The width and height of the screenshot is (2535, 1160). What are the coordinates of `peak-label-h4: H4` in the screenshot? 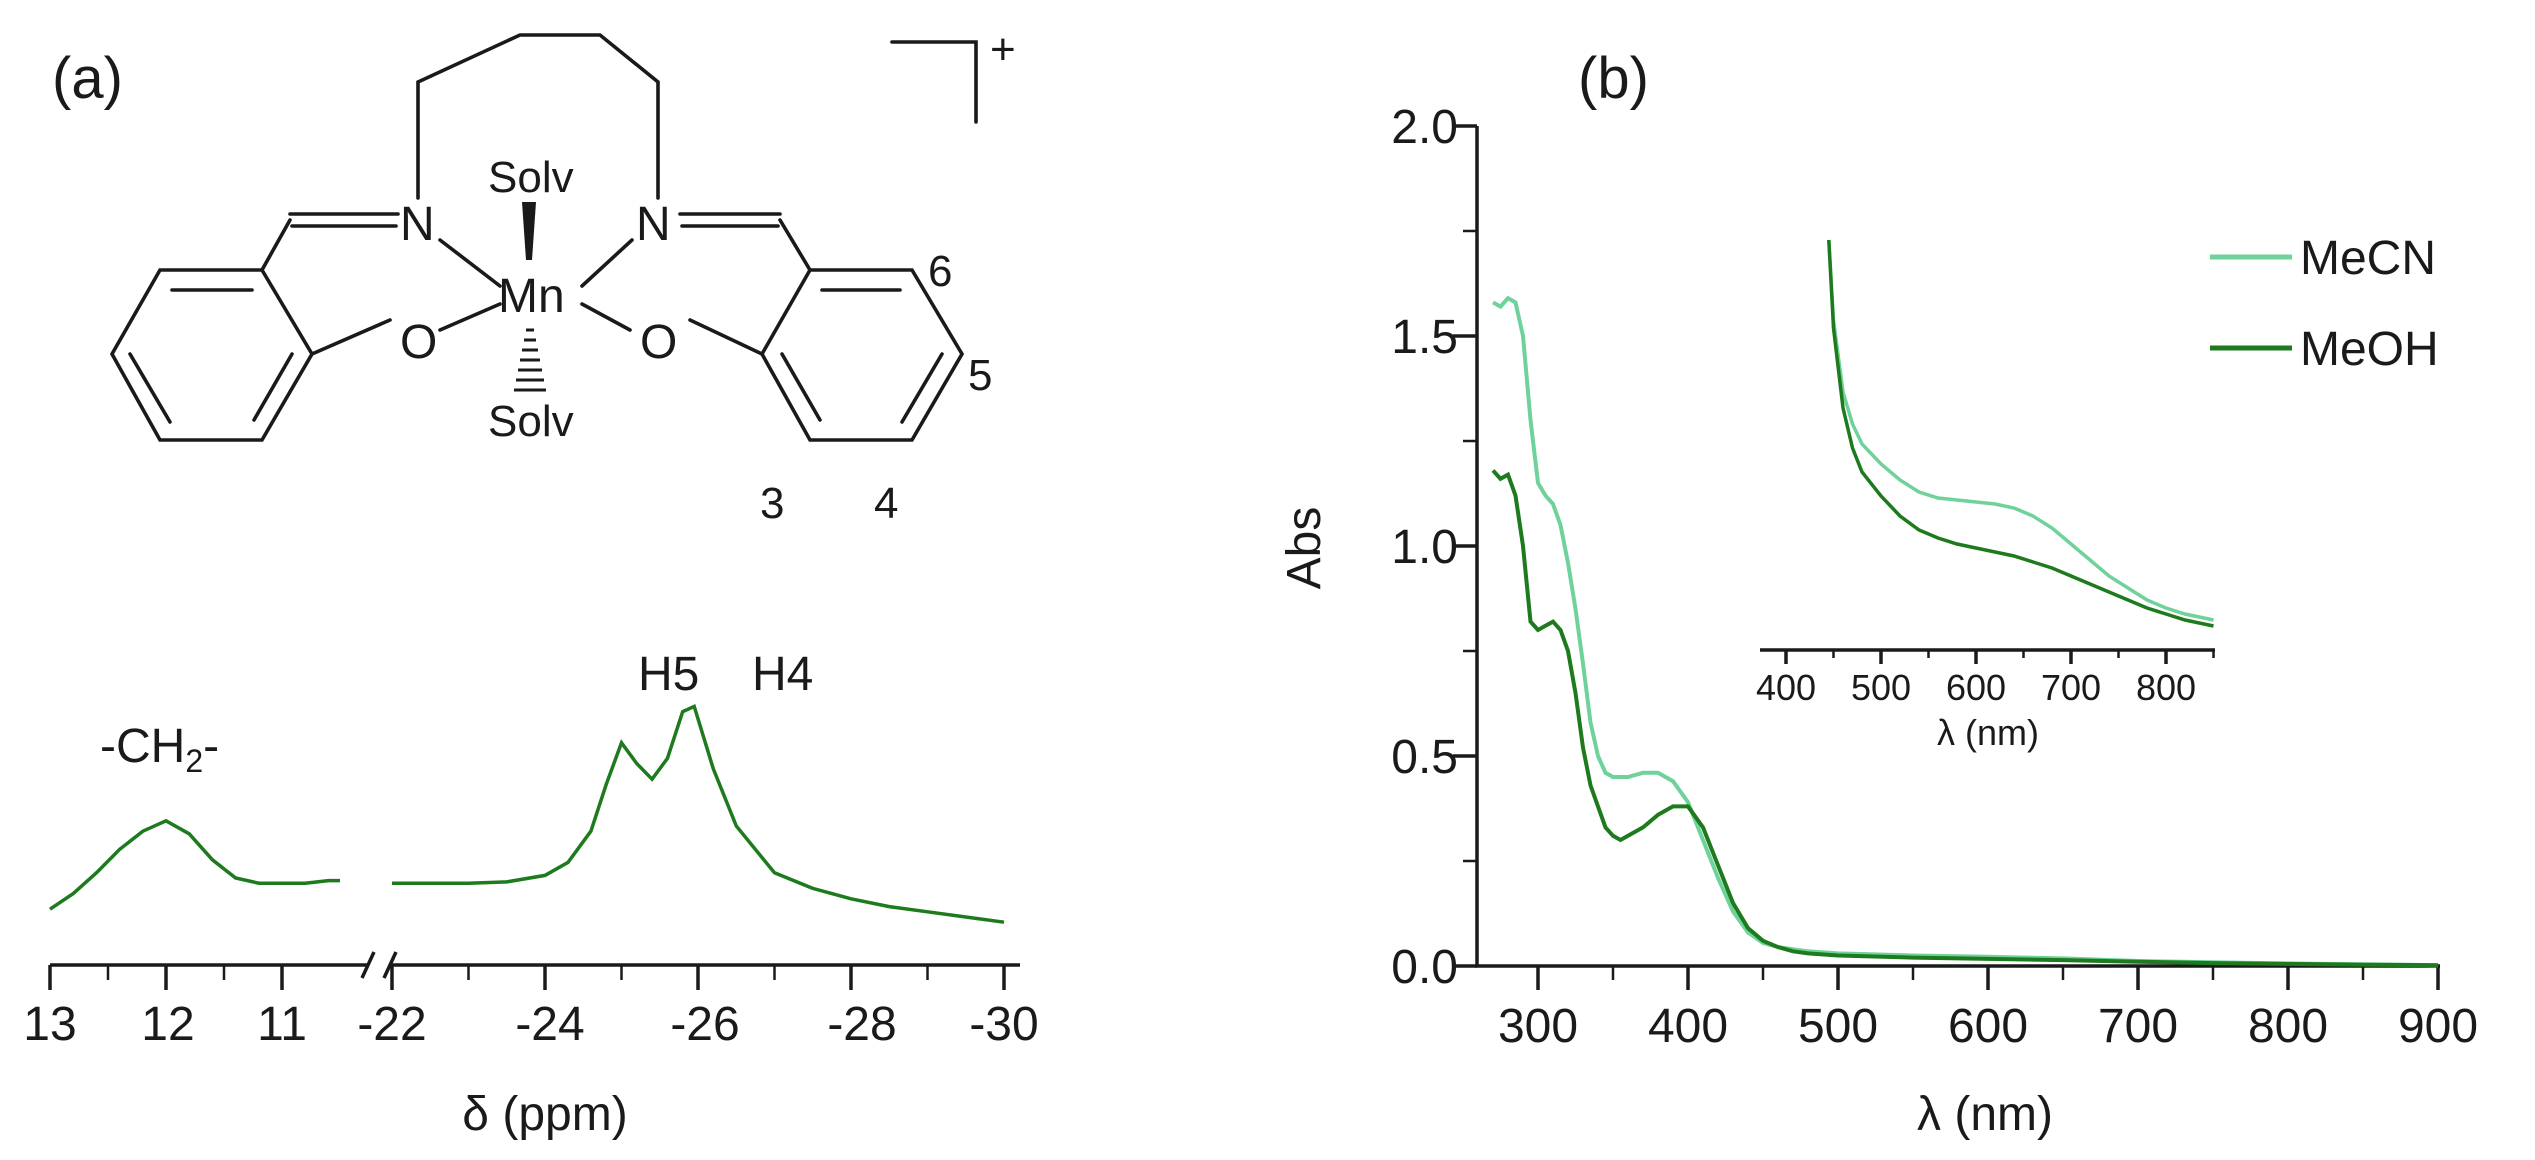 It's located at (782, 674).